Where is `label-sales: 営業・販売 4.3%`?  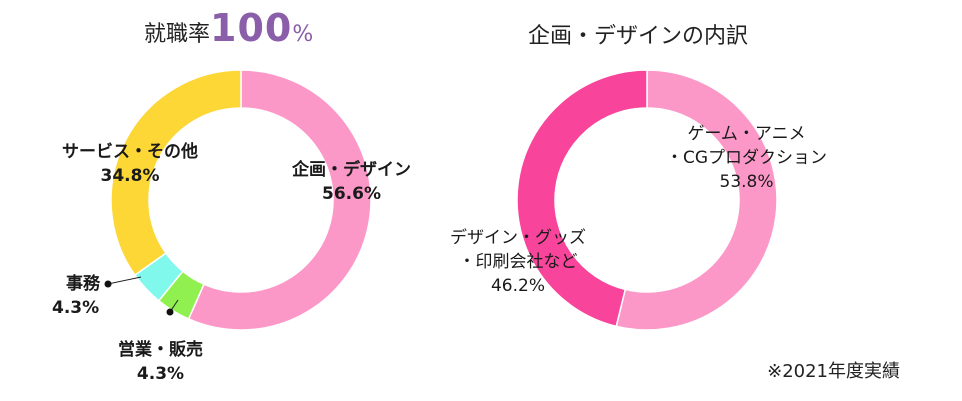
label-sales: 営業・販売 4.3% is located at coordinates (160, 362).